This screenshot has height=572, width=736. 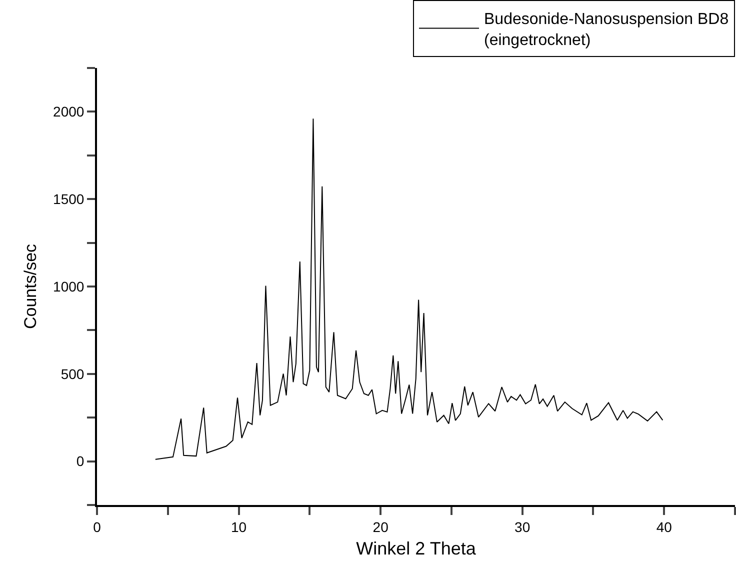 What do you see at coordinates (606, 30) in the screenshot?
I see `legend-label: Budesonide-Nanosuspension BD8 (eingetrocknet)` at bounding box center [606, 30].